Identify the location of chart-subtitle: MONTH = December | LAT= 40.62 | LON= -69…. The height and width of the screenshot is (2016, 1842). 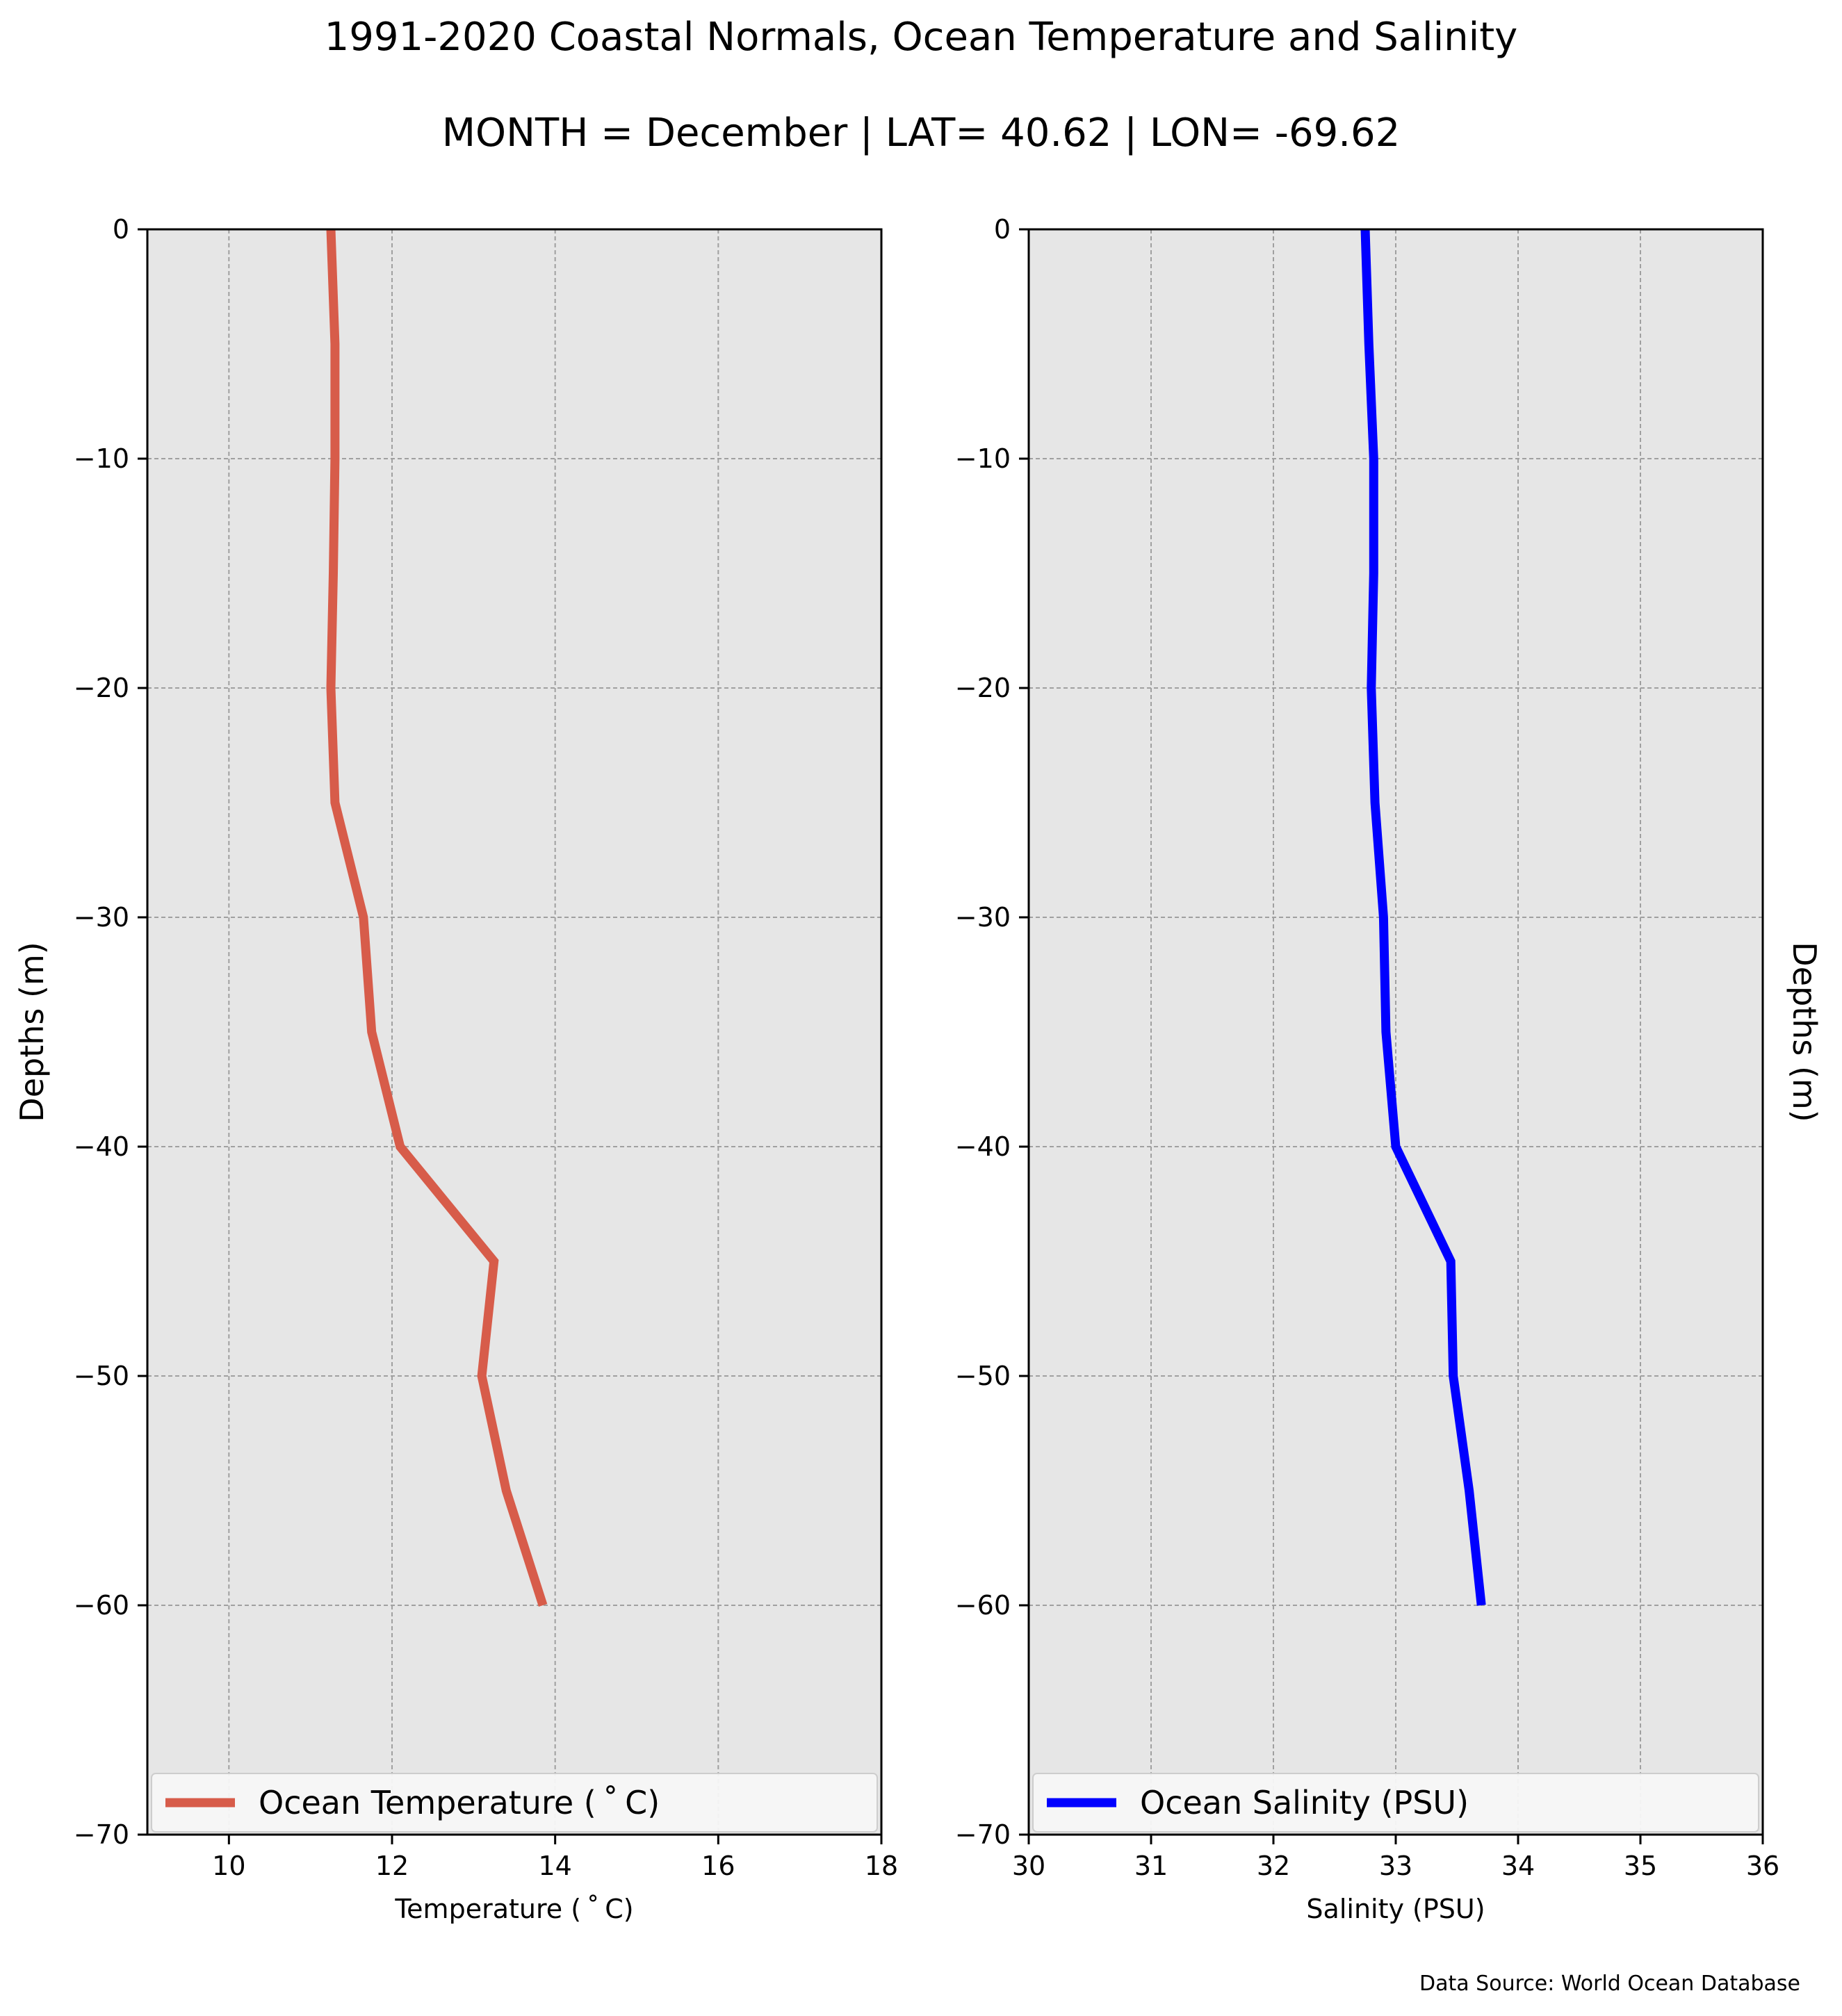
(922, 133).